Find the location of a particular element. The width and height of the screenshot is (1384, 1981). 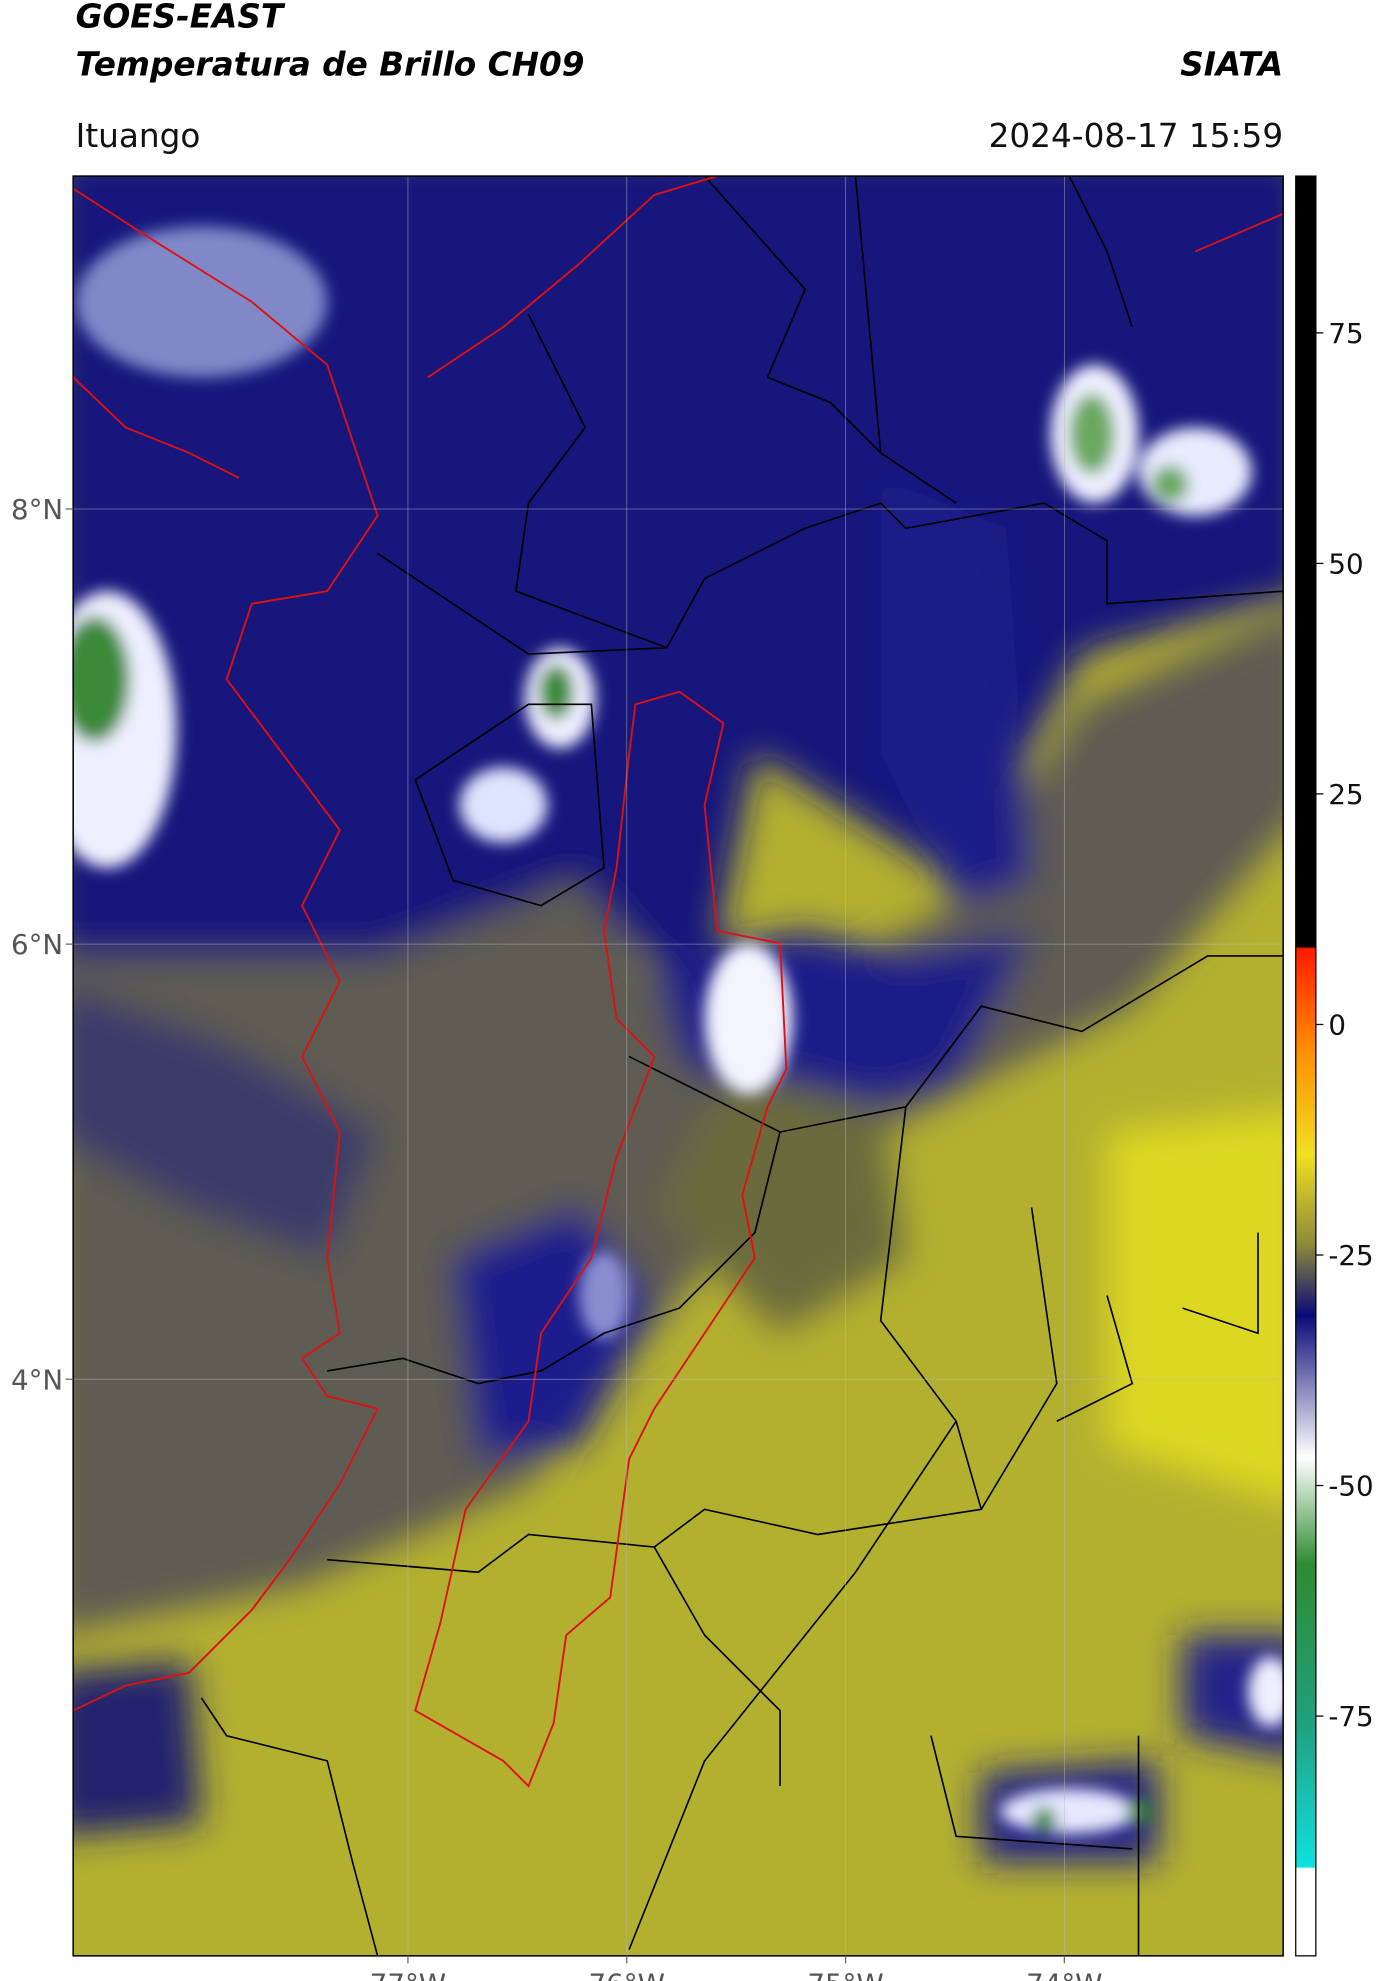

subtitle: Temperatura de Brillo CH09 is located at coordinates (330, 64).